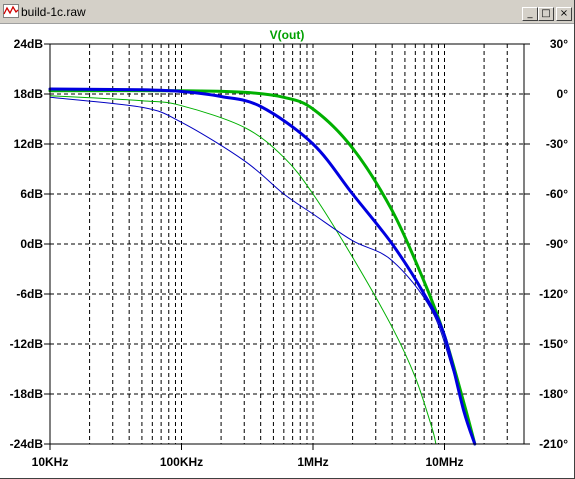 This screenshot has width=575, height=479. I want to click on y-left-tick-label: -24dB, so click(27, 444).